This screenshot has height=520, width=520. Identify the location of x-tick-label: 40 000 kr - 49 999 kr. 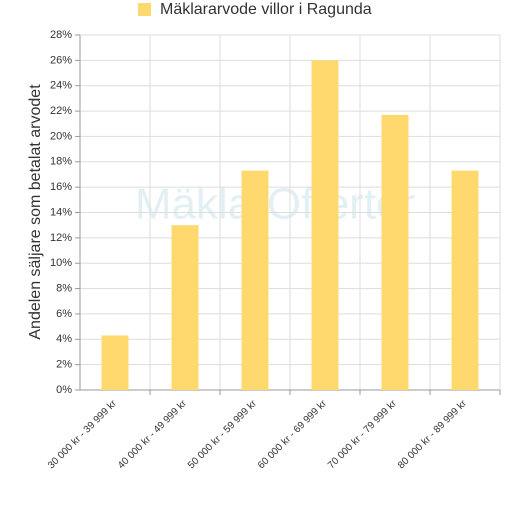
(153, 435).